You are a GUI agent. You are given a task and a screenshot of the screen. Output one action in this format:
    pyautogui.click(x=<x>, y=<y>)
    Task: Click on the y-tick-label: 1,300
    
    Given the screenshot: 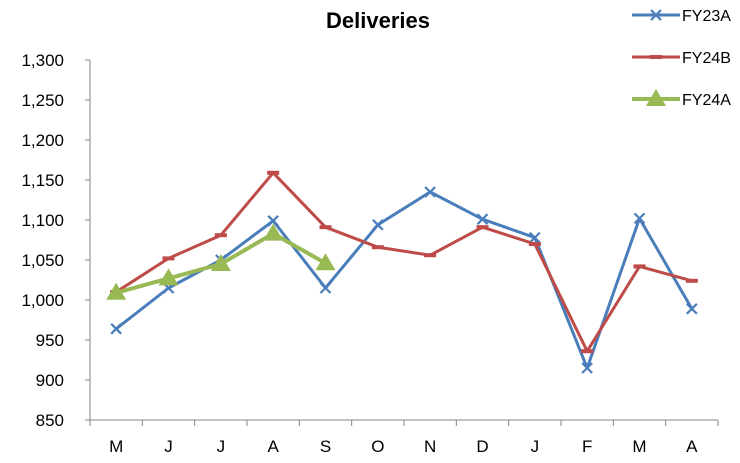 What is the action you would take?
    pyautogui.click(x=42, y=60)
    